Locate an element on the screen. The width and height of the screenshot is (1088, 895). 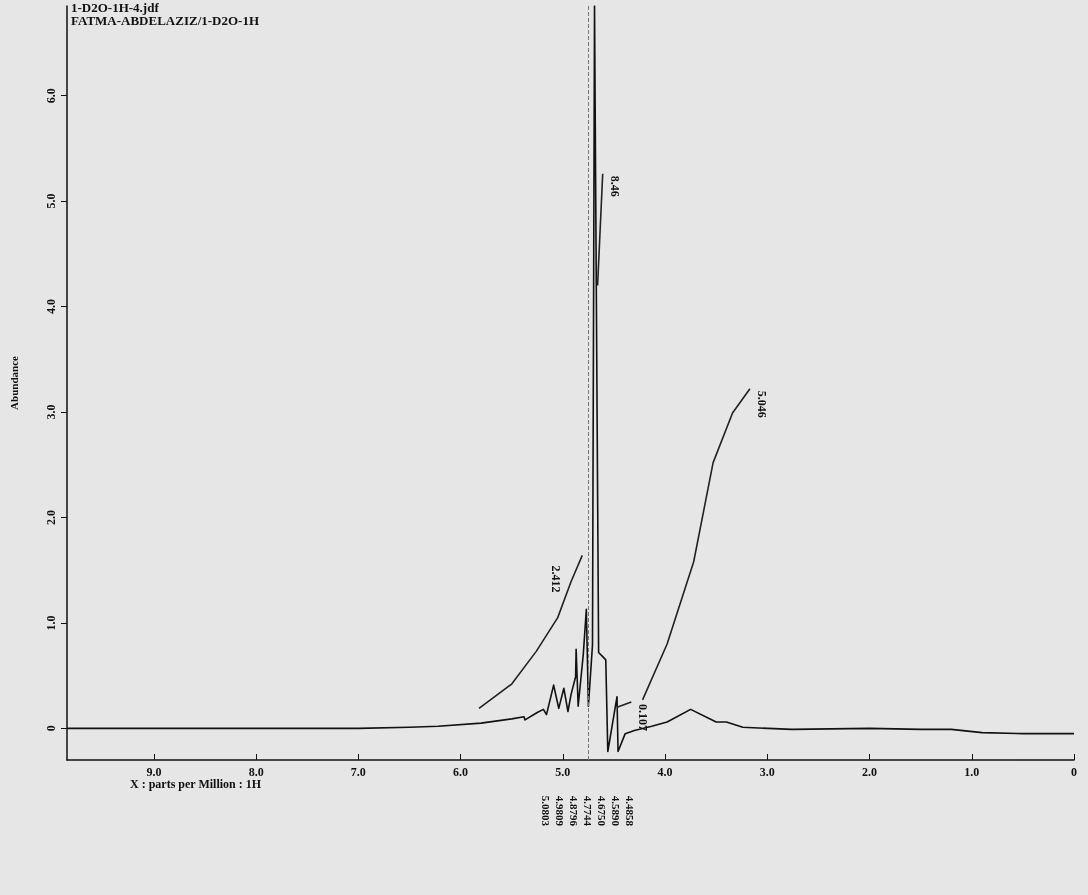
y-tick-label: 2.0 is located at coordinates (51, 517).